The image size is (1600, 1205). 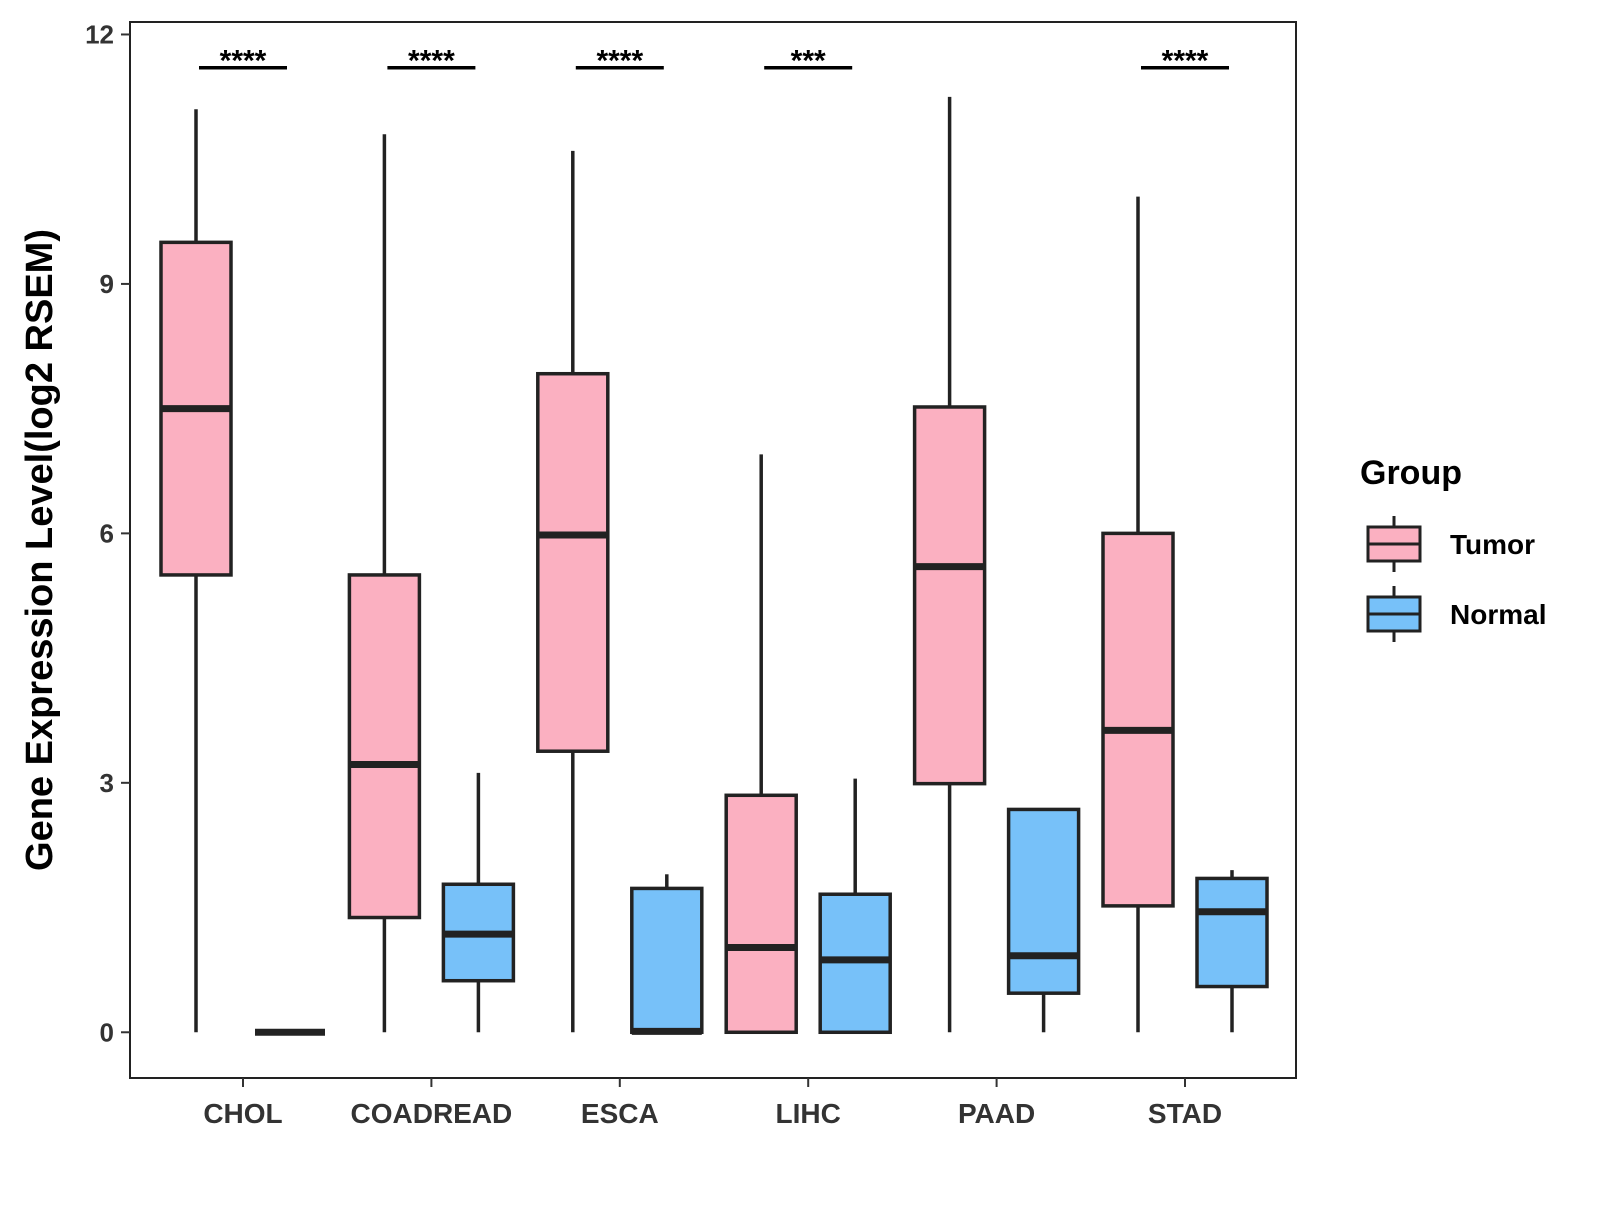 I want to click on significance-label-lihc: ***, so click(x=808, y=61).